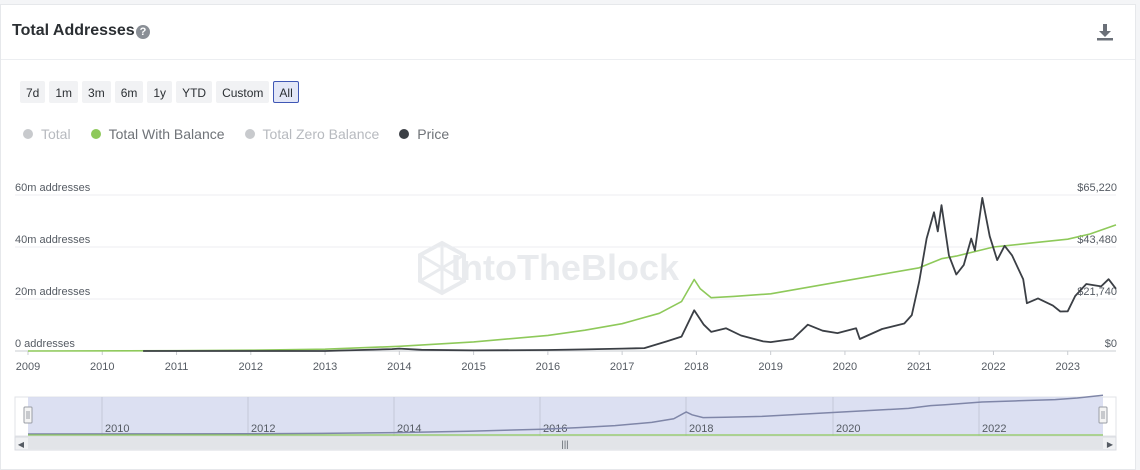  I want to click on x-tick-label: 2011, so click(177, 367).